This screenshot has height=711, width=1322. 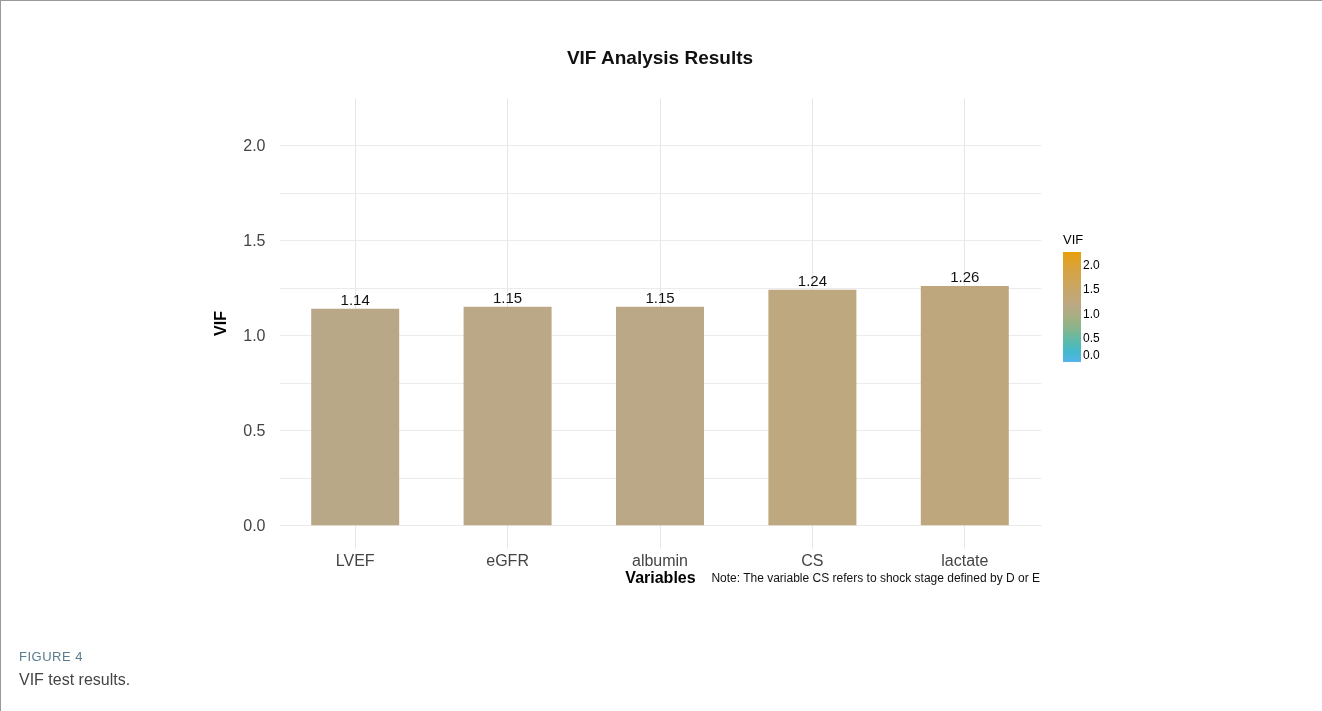 I want to click on color-bar-label: 1.0, so click(x=1092, y=313).